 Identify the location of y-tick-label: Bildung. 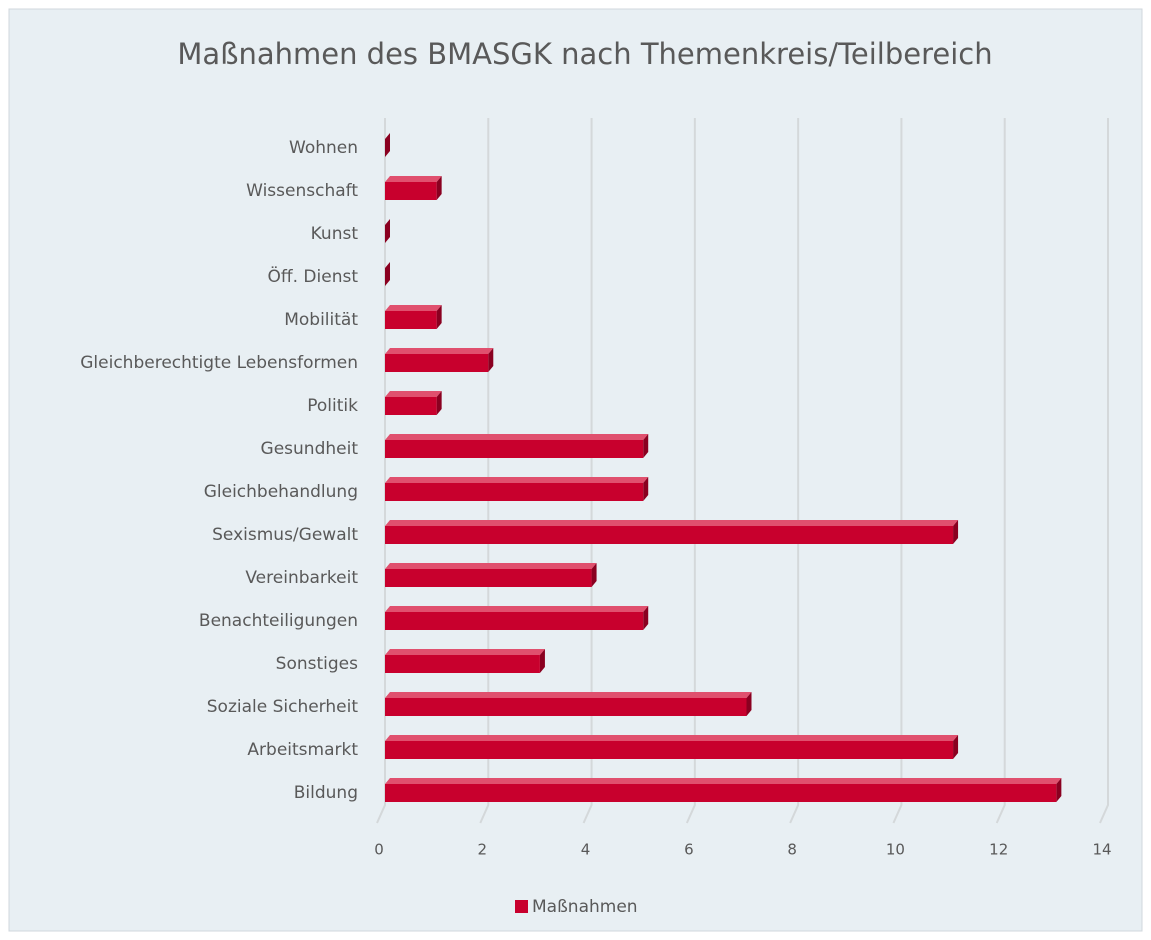
(326, 793).